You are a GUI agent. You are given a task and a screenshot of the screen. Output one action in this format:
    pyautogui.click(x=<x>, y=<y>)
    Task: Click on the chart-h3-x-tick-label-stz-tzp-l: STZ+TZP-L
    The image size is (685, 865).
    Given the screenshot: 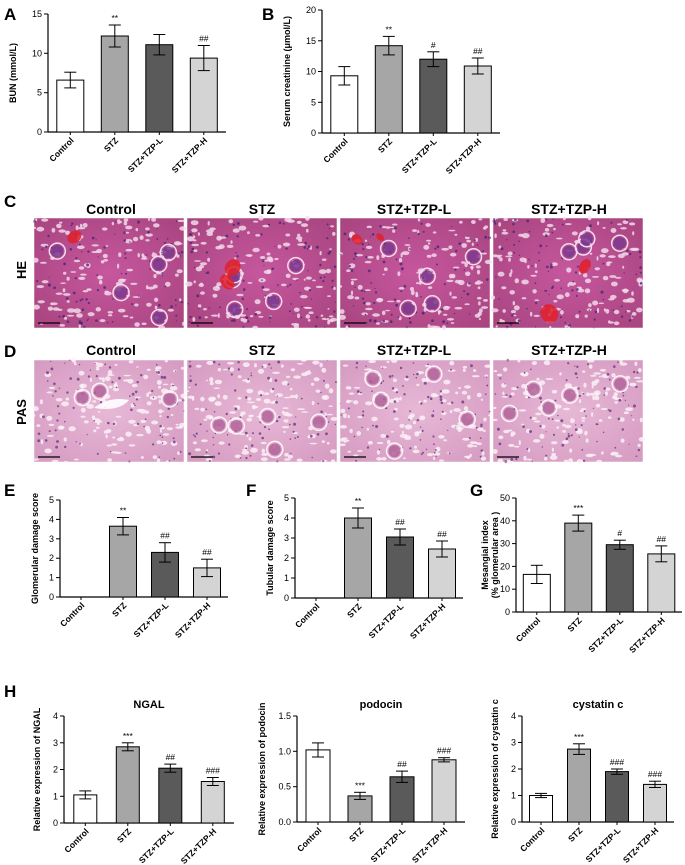 What is the action you would take?
    pyautogui.click(x=602, y=844)
    